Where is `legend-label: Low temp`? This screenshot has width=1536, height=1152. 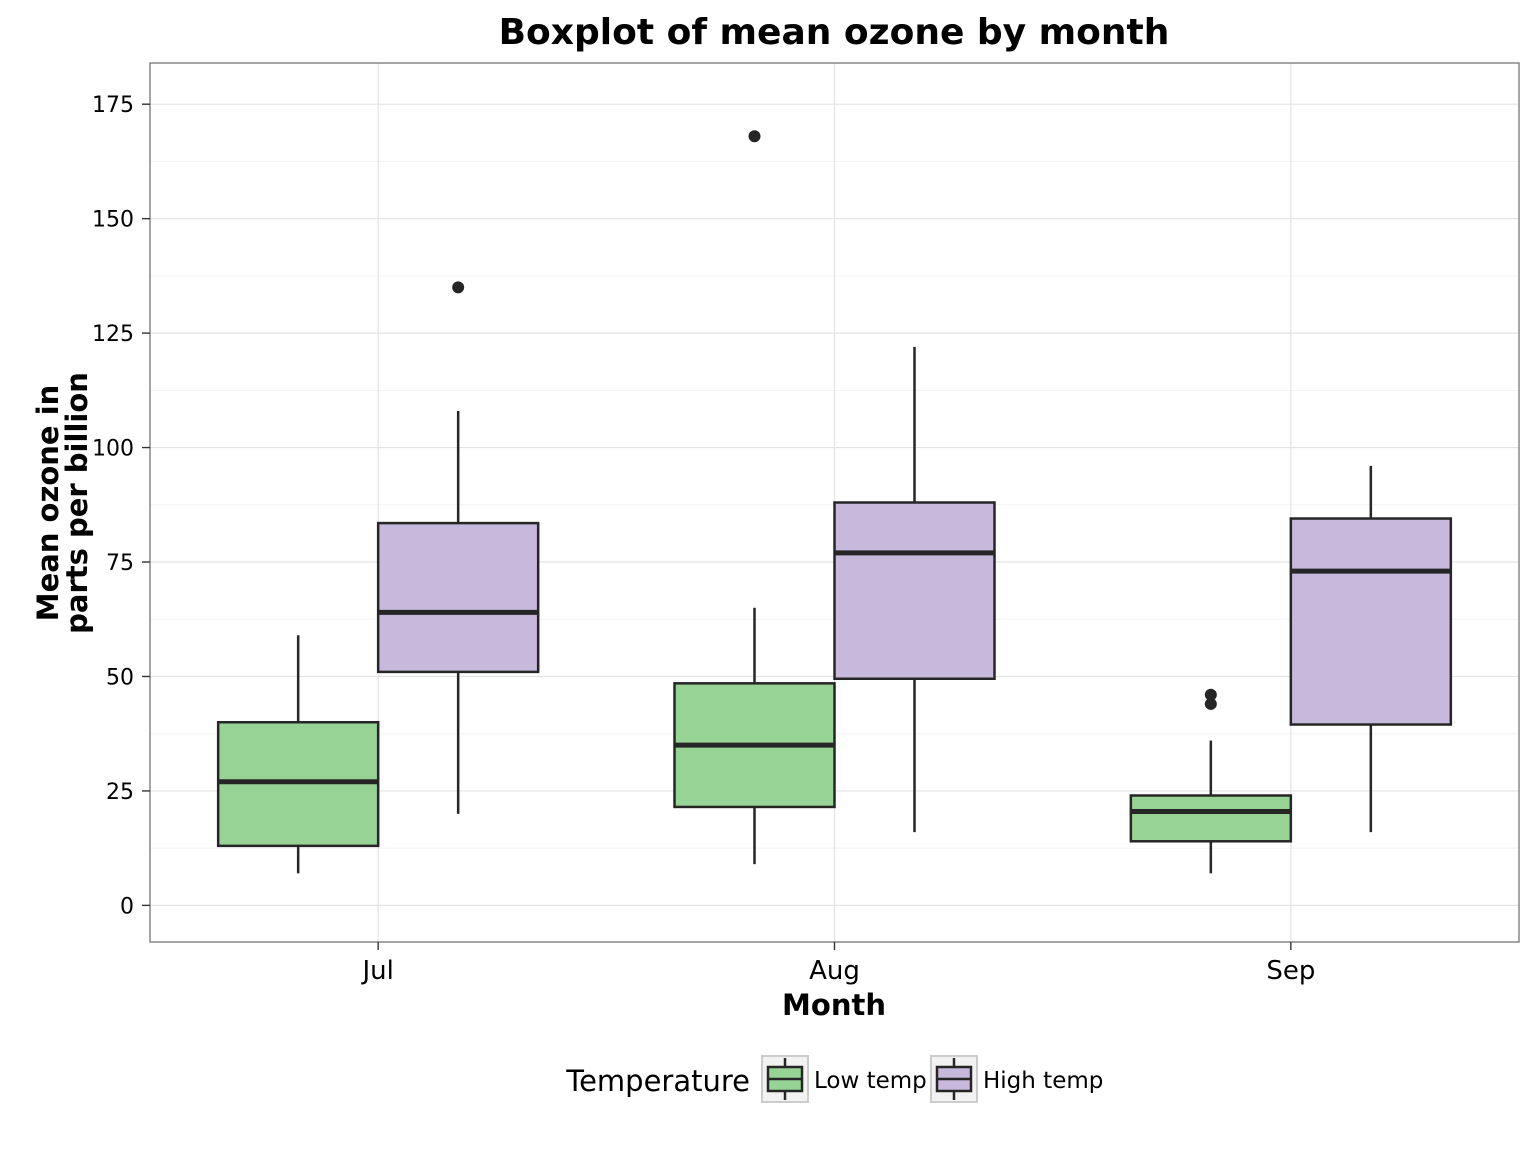 legend-label: Low temp is located at coordinates (870, 1081).